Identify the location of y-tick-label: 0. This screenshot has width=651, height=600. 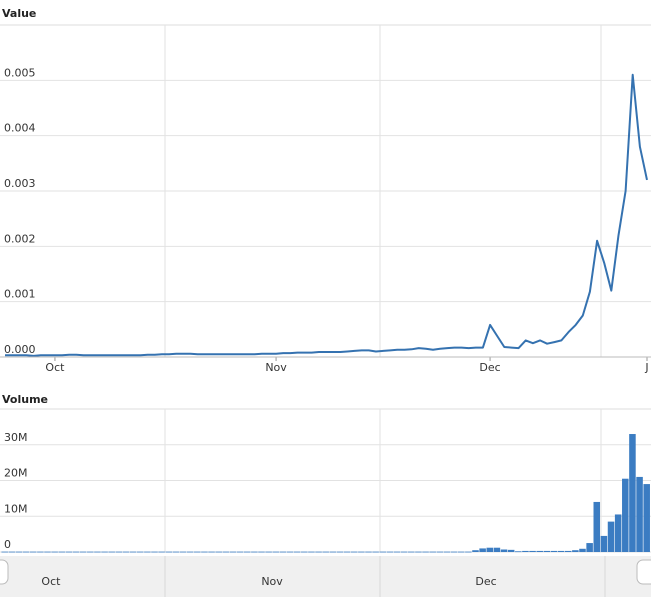
(7, 544).